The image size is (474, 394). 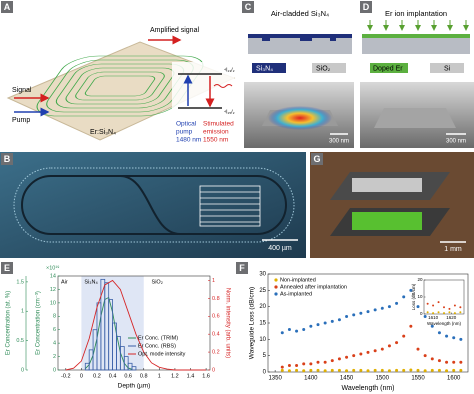 What do you see at coordinates (323, 68) in the screenshot?
I see `legend-label: SiO₂` at bounding box center [323, 68].